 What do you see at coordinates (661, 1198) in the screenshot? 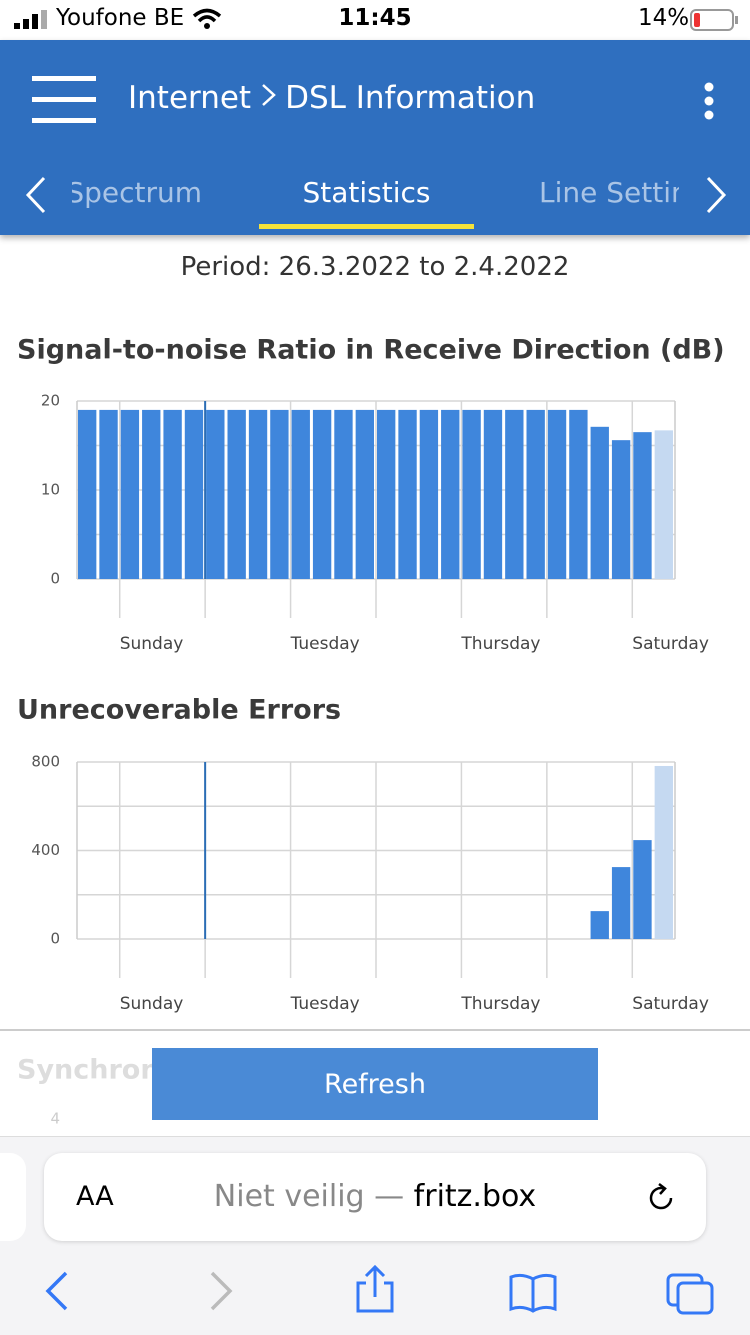
I see `reload-button` at bounding box center [661, 1198].